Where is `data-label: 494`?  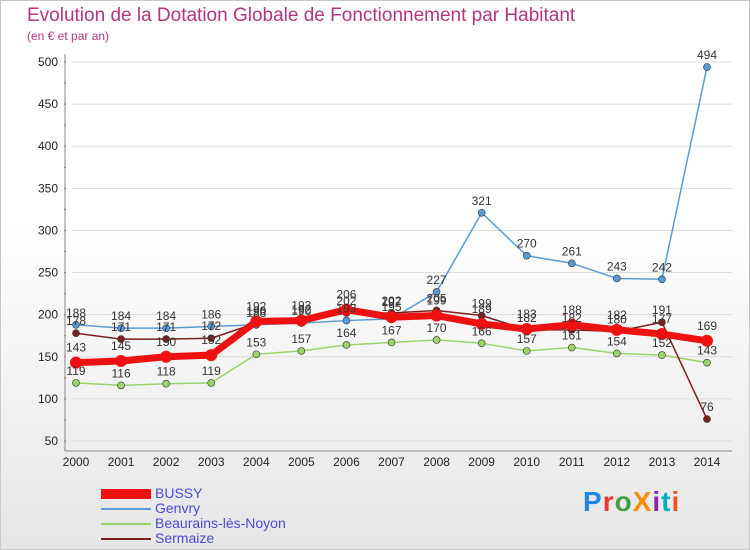
data-label: 494 is located at coordinates (707, 55).